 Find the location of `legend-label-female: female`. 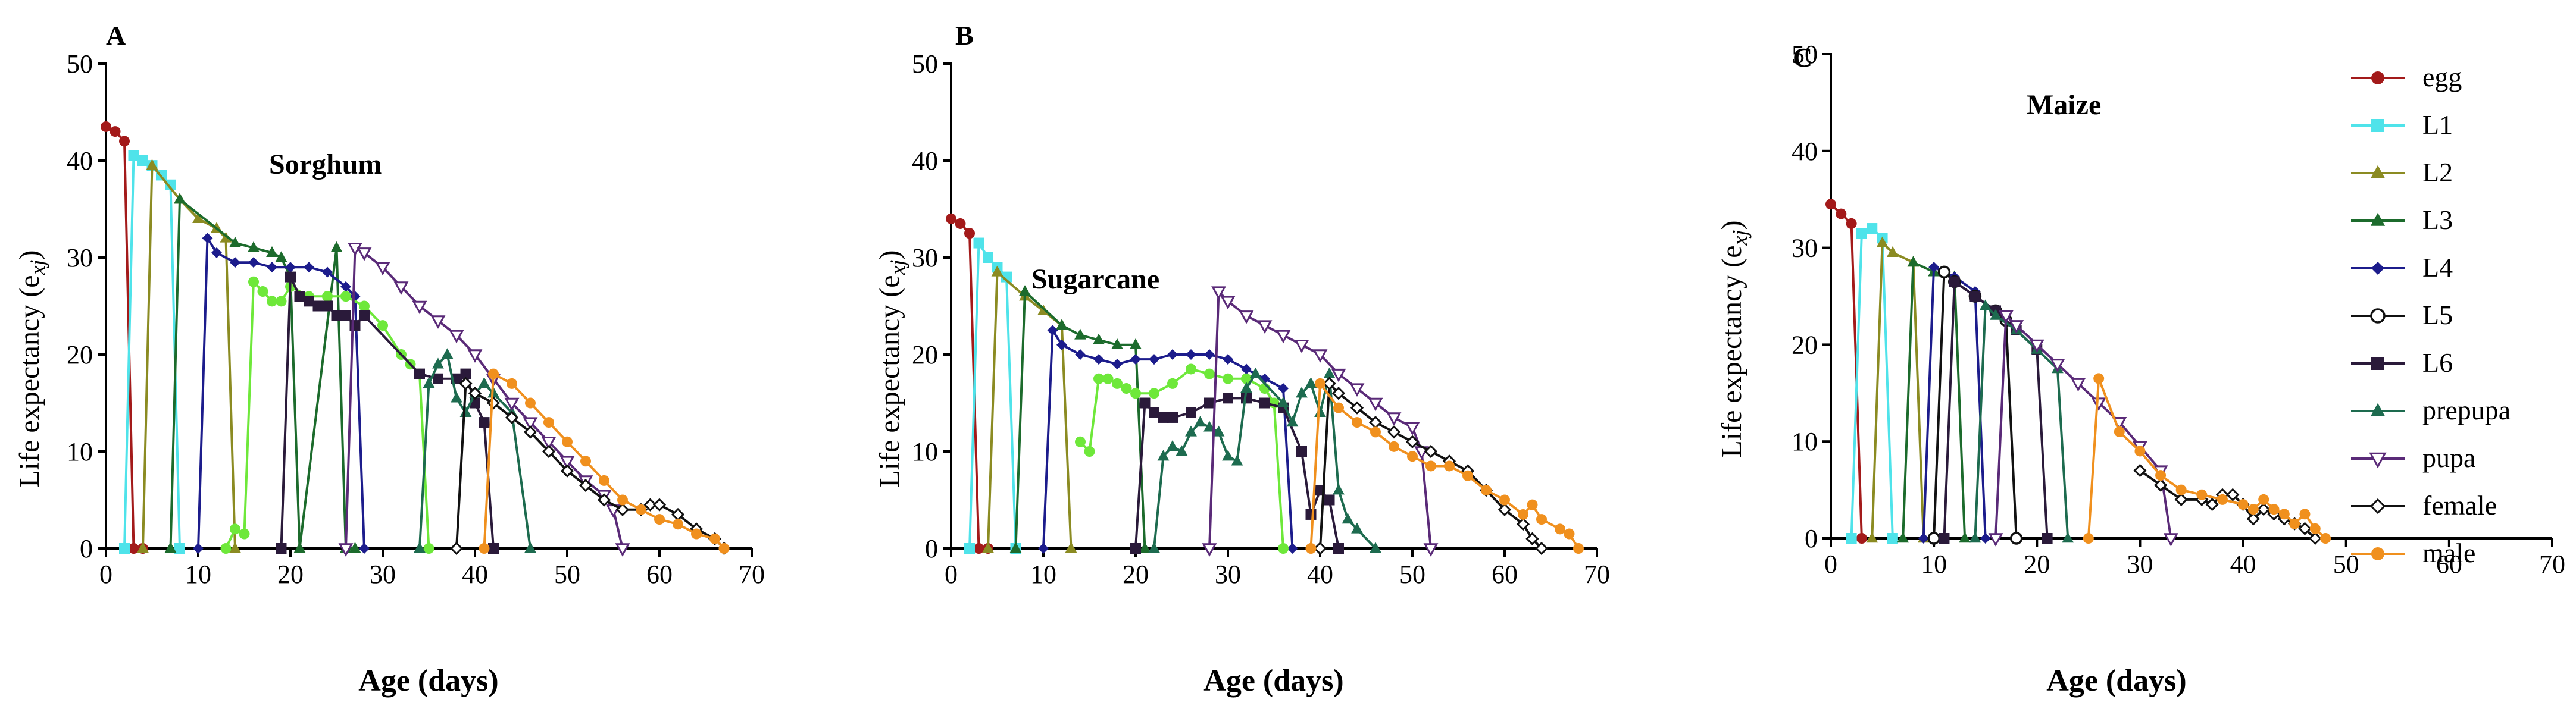

legend-label-female: female is located at coordinates (2459, 505).